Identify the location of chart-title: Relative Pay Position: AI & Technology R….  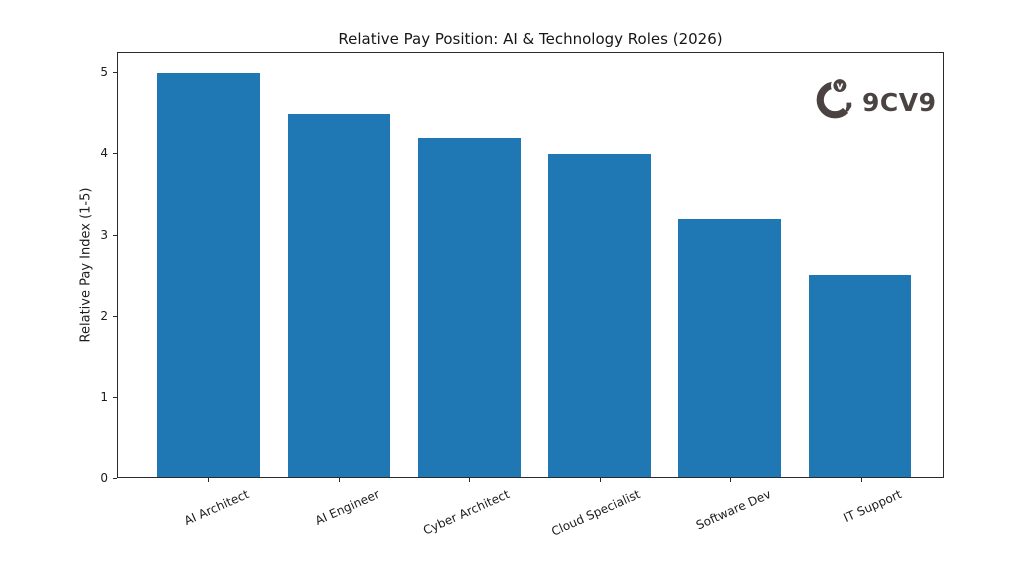
(530, 39).